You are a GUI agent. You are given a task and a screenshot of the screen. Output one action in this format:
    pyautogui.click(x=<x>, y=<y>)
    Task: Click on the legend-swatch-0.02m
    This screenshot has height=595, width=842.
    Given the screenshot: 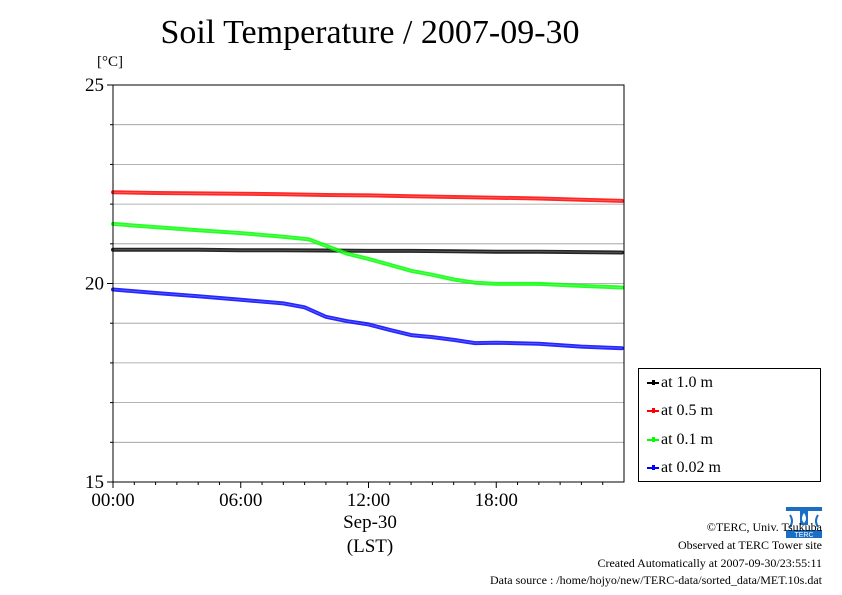 What is the action you would take?
    pyautogui.click(x=653, y=467)
    